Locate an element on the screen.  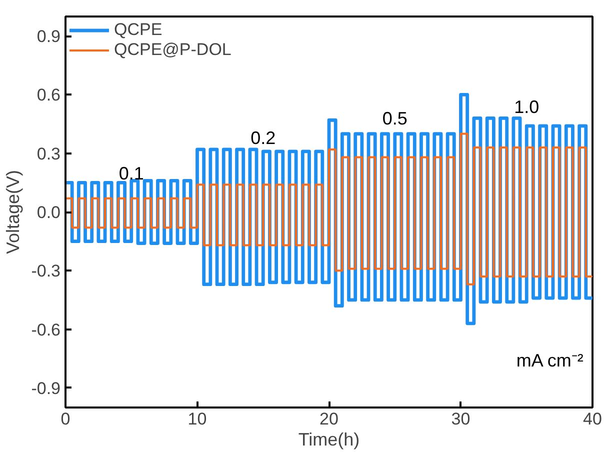
annotation: 1.0 is located at coordinates (527, 106).